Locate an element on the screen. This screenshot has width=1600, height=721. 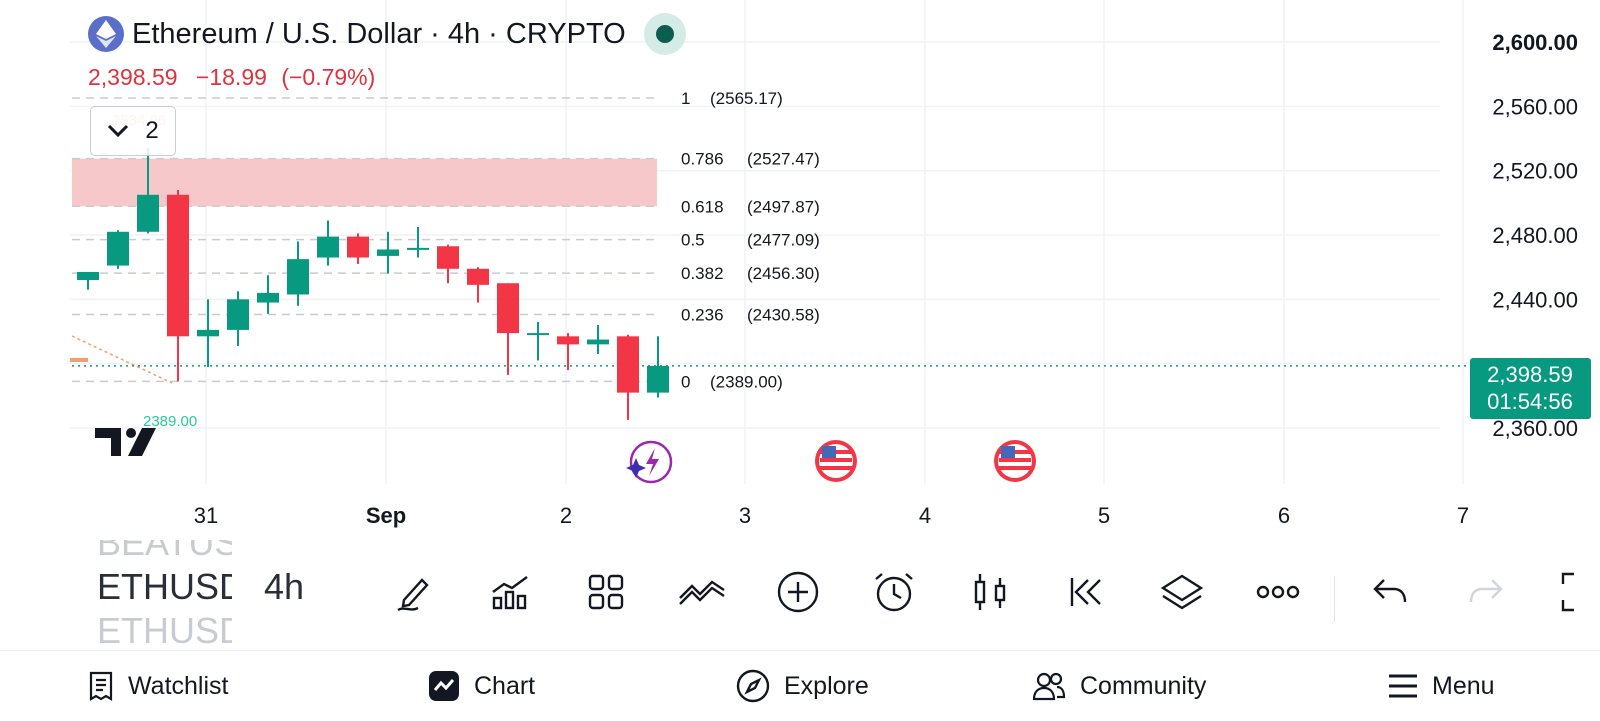
symbol-picker: BEATUSDT ETHUSD ETHUSDT is located at coordinates (164, 595).